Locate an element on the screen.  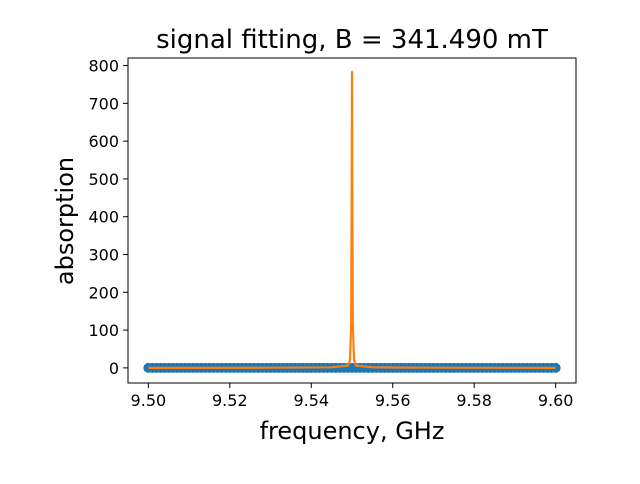
y-tick-label: 0 is located at coordinates (114, 368).